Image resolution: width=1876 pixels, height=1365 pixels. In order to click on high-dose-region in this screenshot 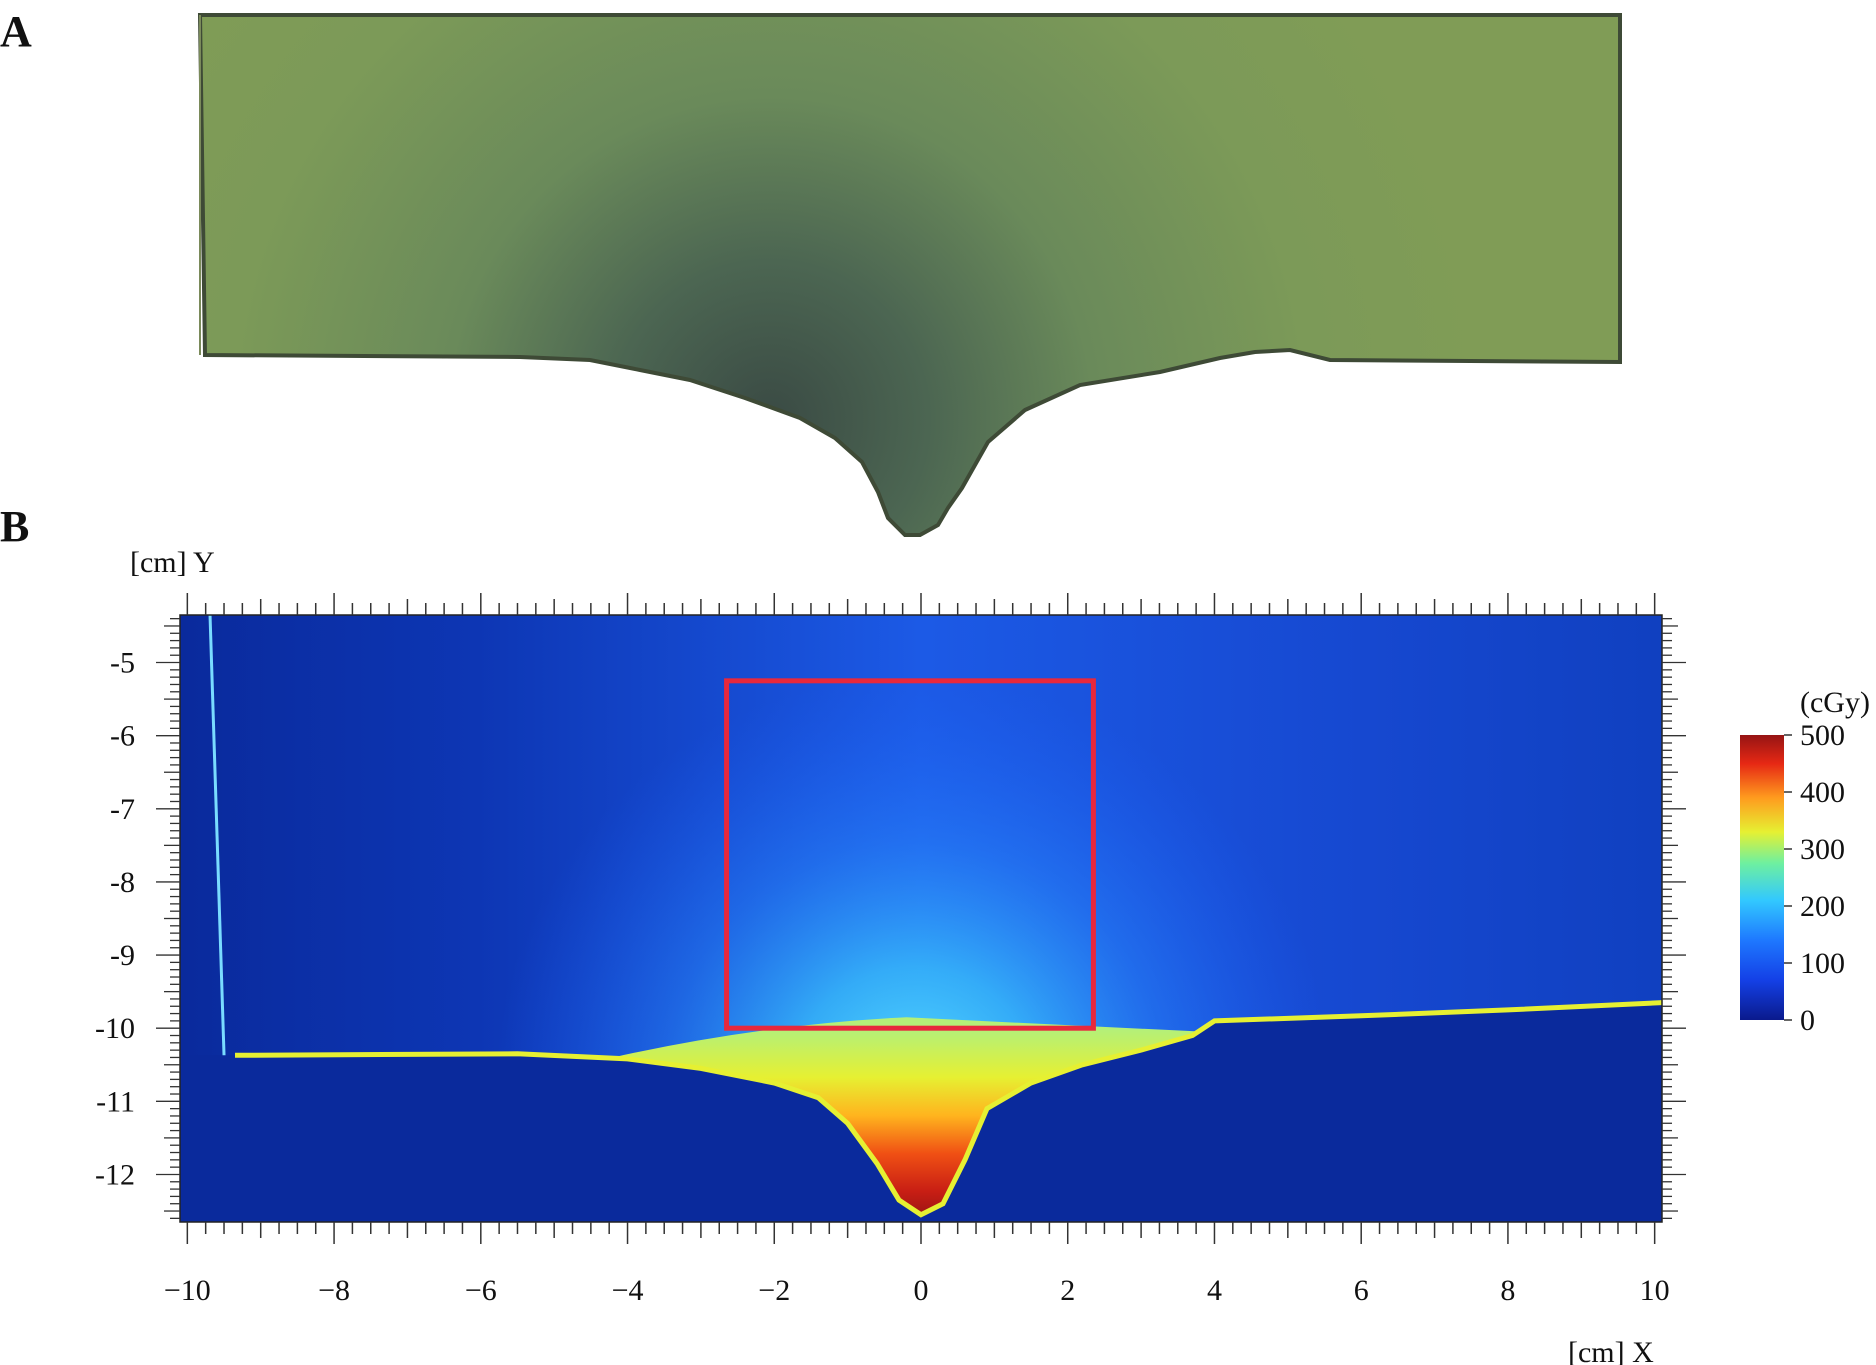, I will do `click(910, 1116)`.